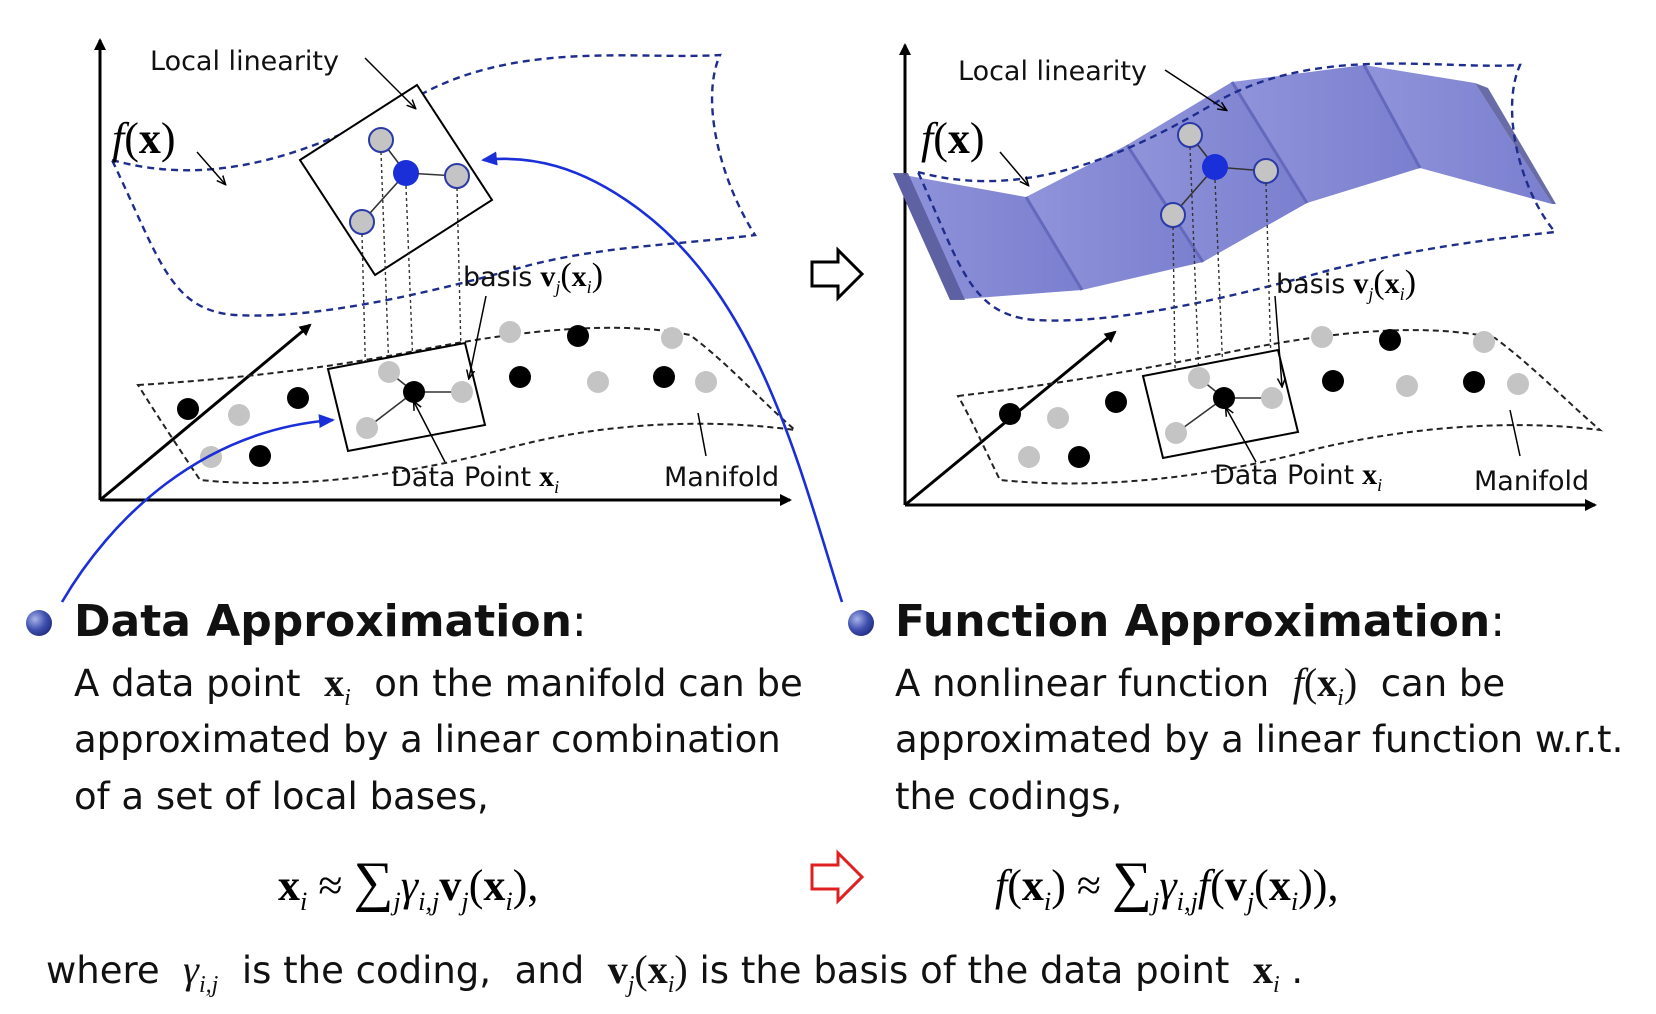  I want to click on left-manifold-points, so click(447, 394).